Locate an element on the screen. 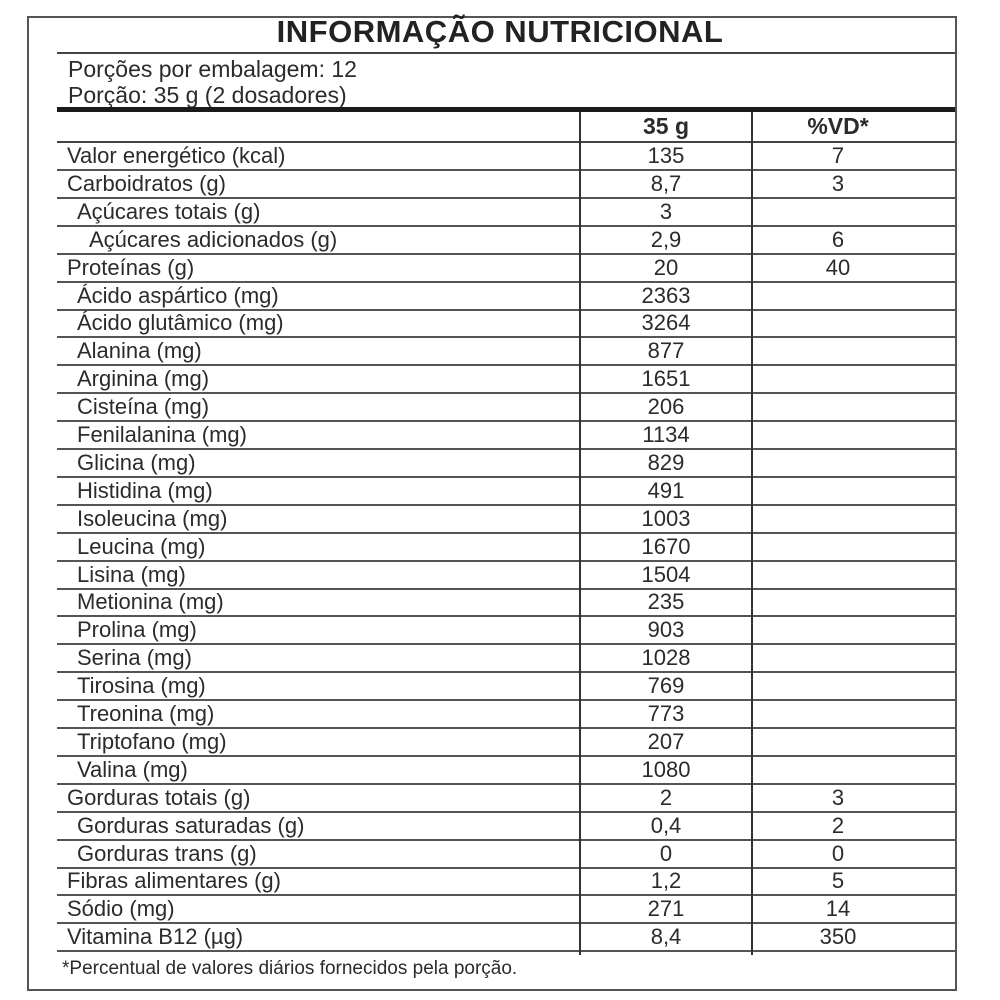 This screenshot has height=1000, width=1000. daily-value: 5 is located at coordinates (838, 881).